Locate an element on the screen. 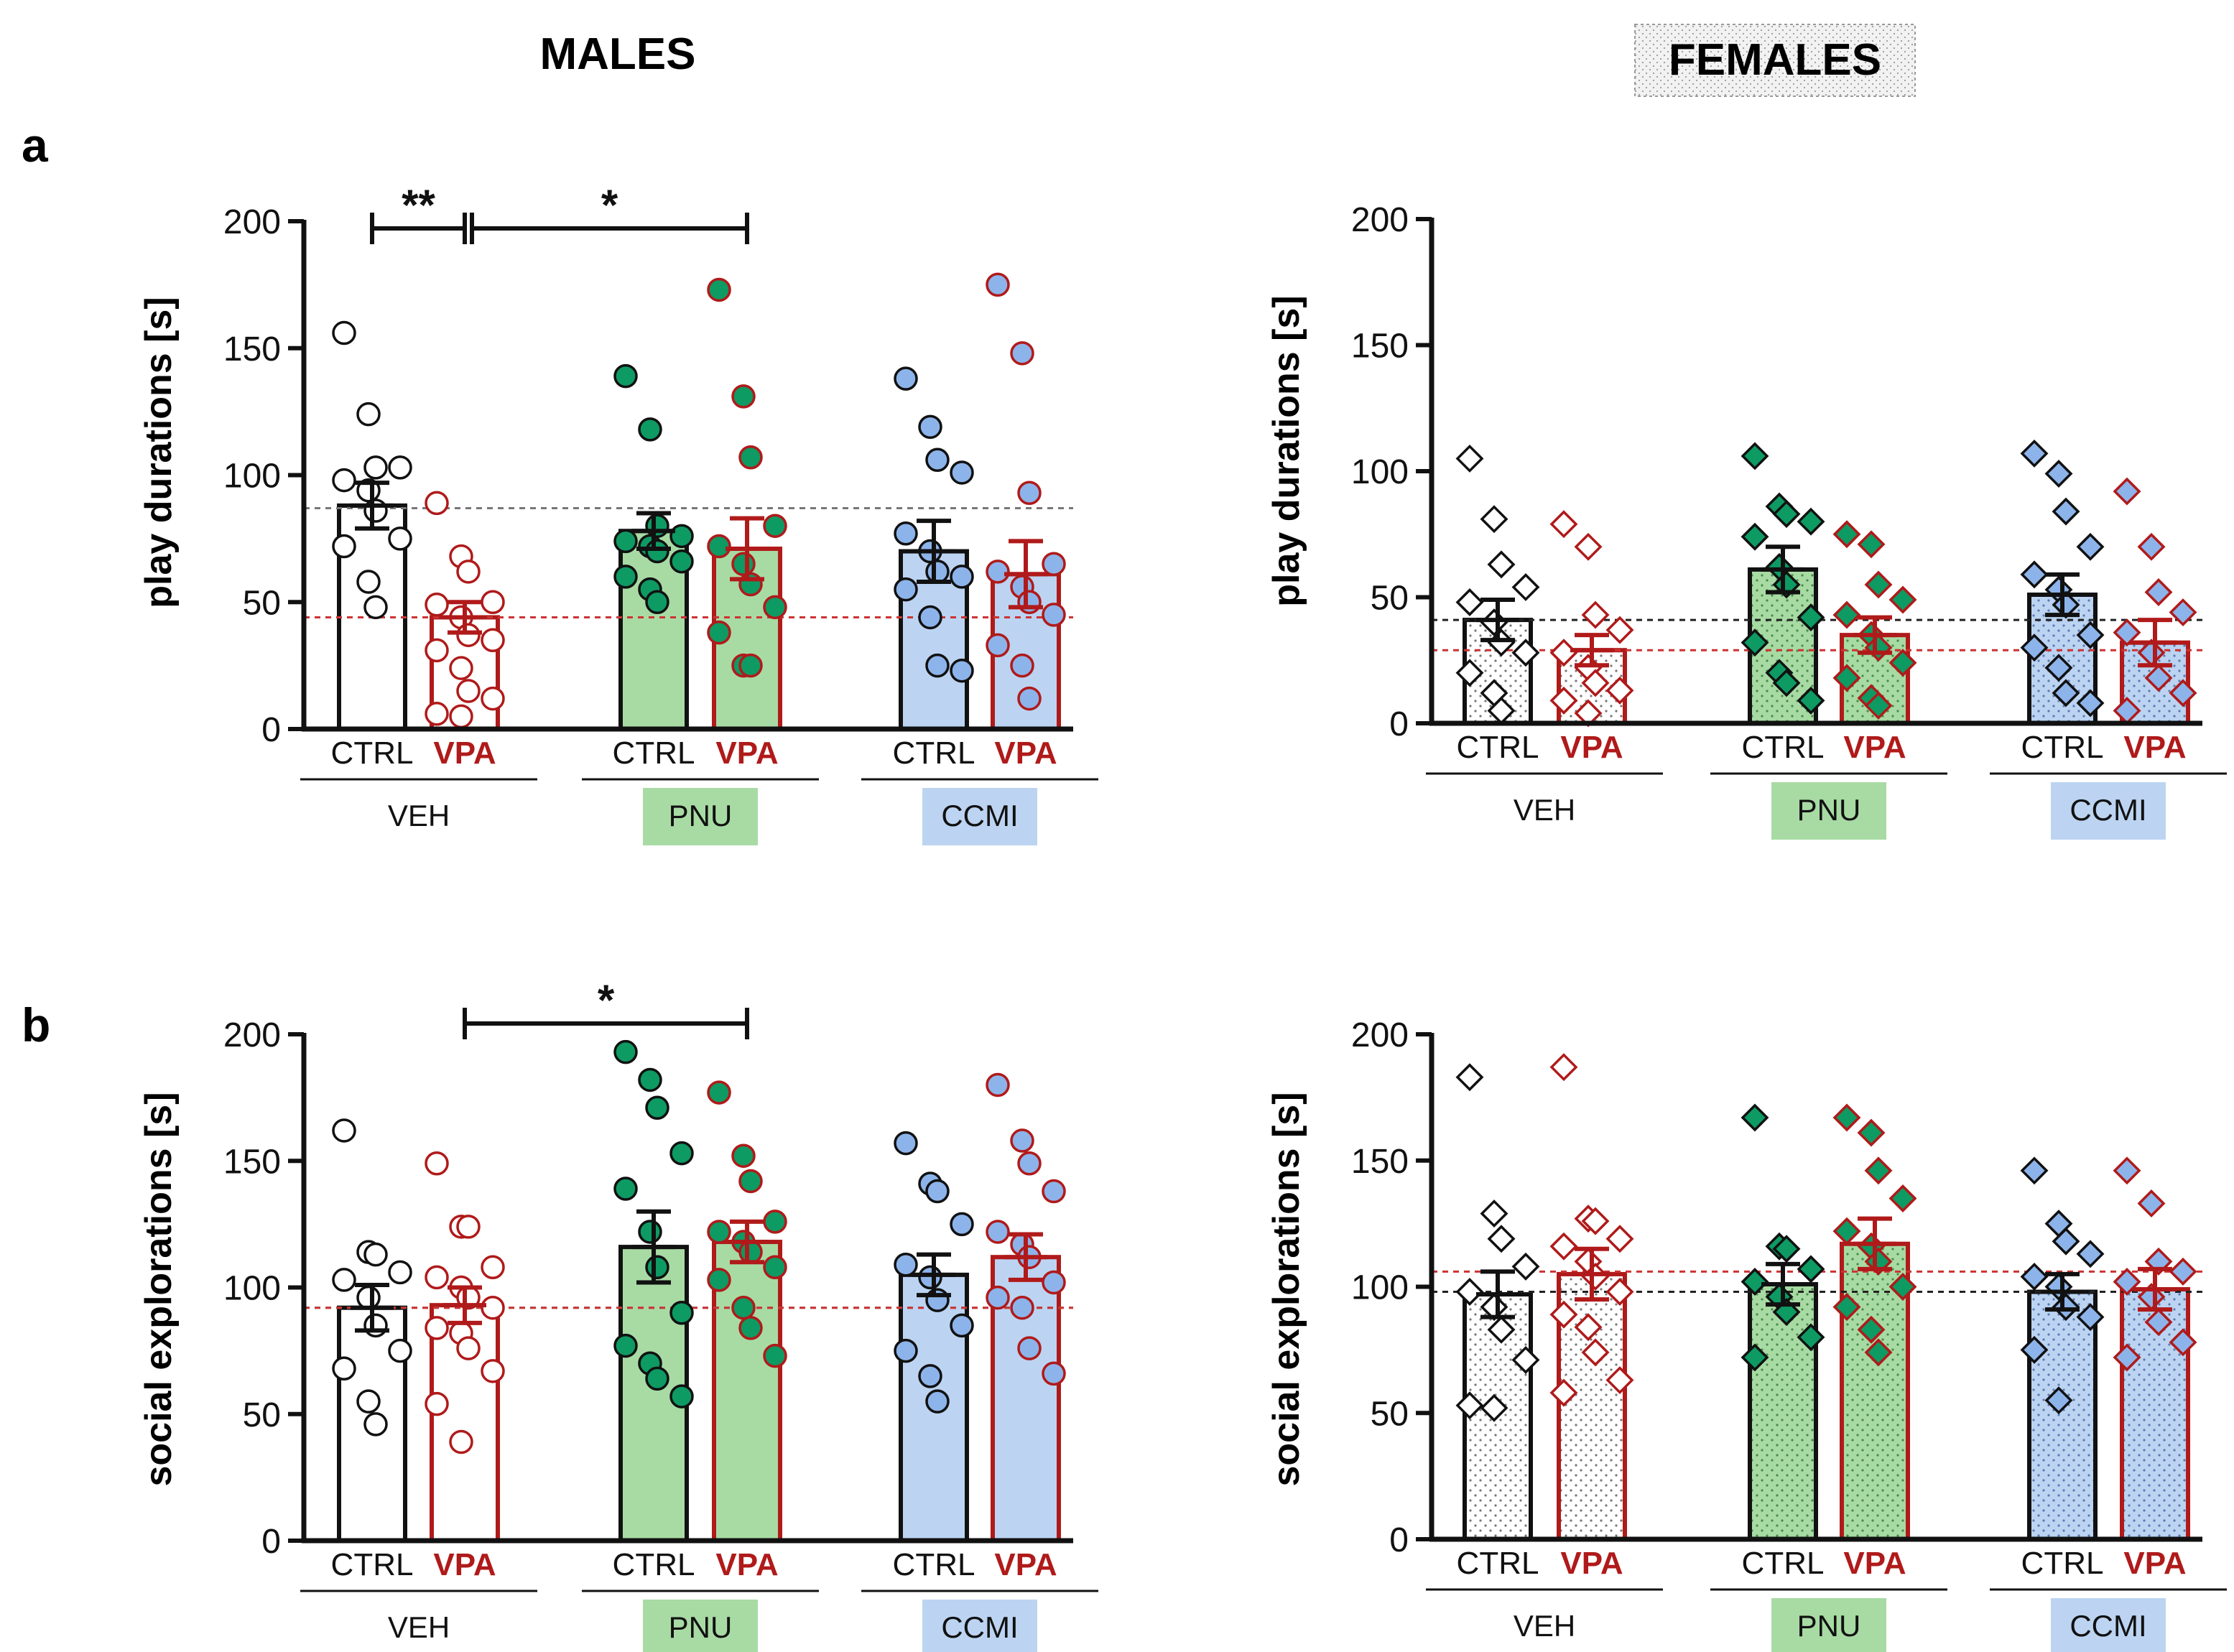  significance-bracket: ** is located at coordinates (418, 213).